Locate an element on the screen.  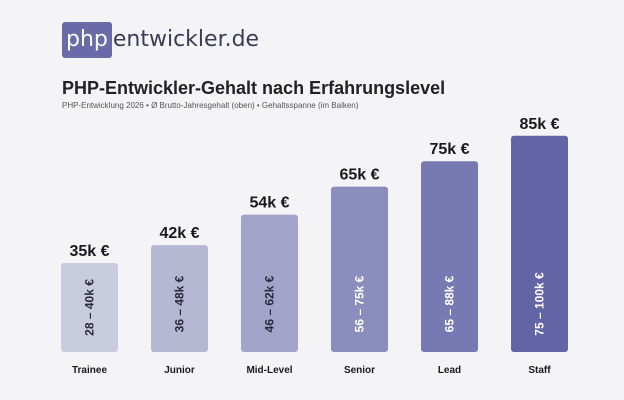
category-label: Senior is located at coordinates (359, 370).